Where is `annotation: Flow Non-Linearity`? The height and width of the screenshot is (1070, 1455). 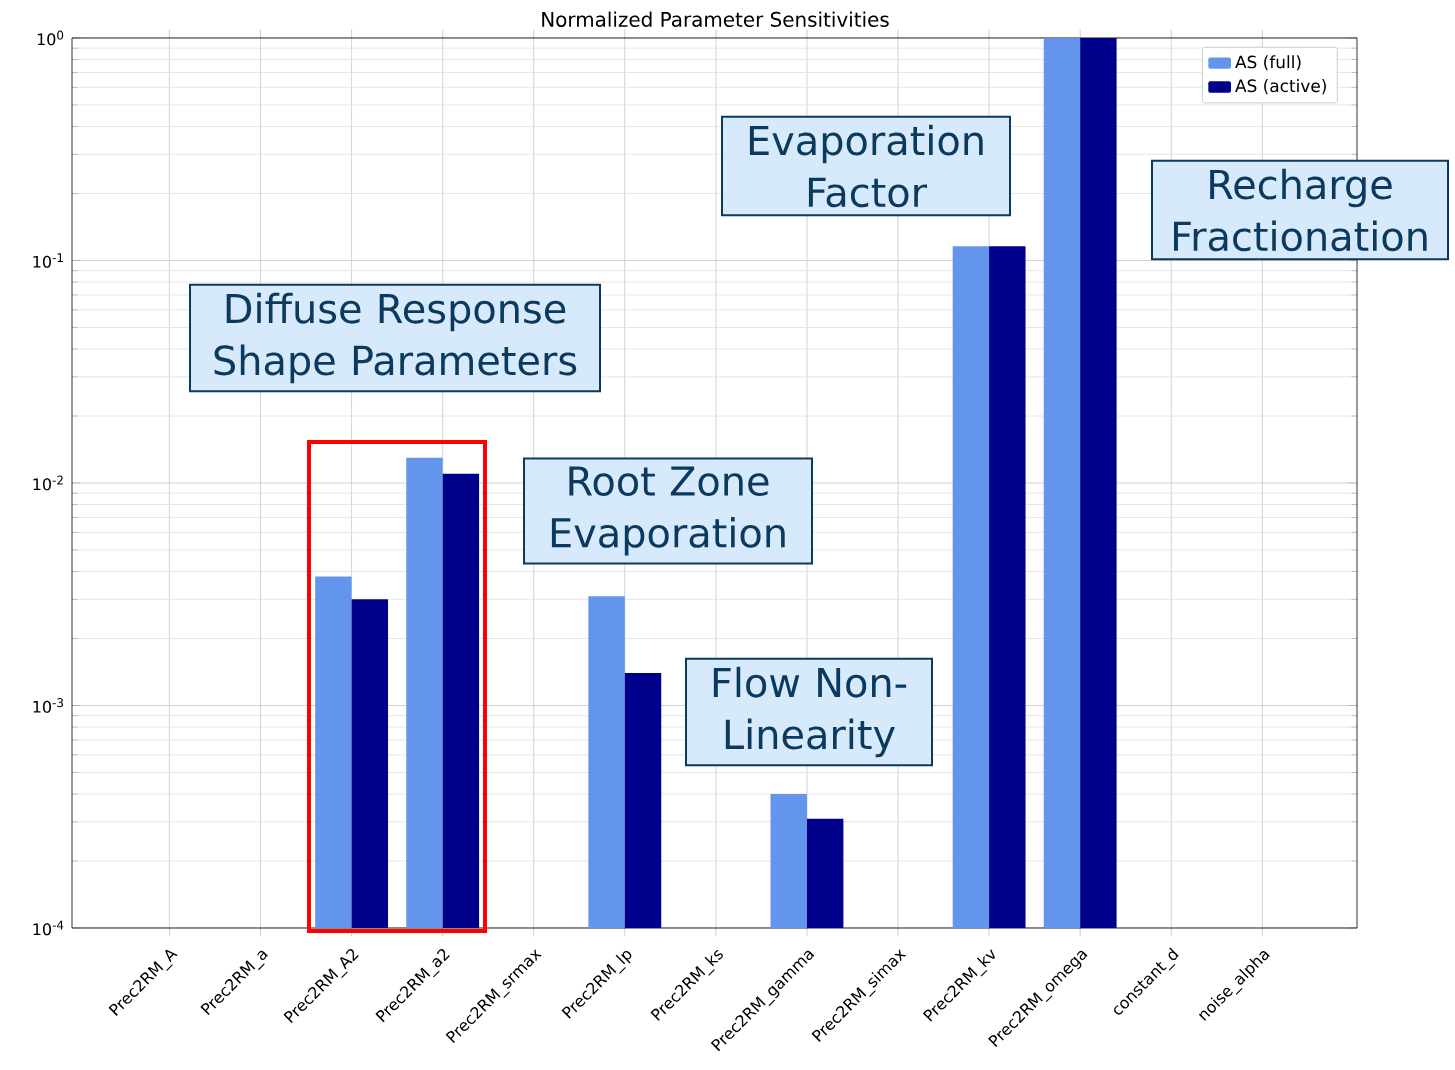 annotation: Flow Non-Linearity is located at coordinates (810, 712).